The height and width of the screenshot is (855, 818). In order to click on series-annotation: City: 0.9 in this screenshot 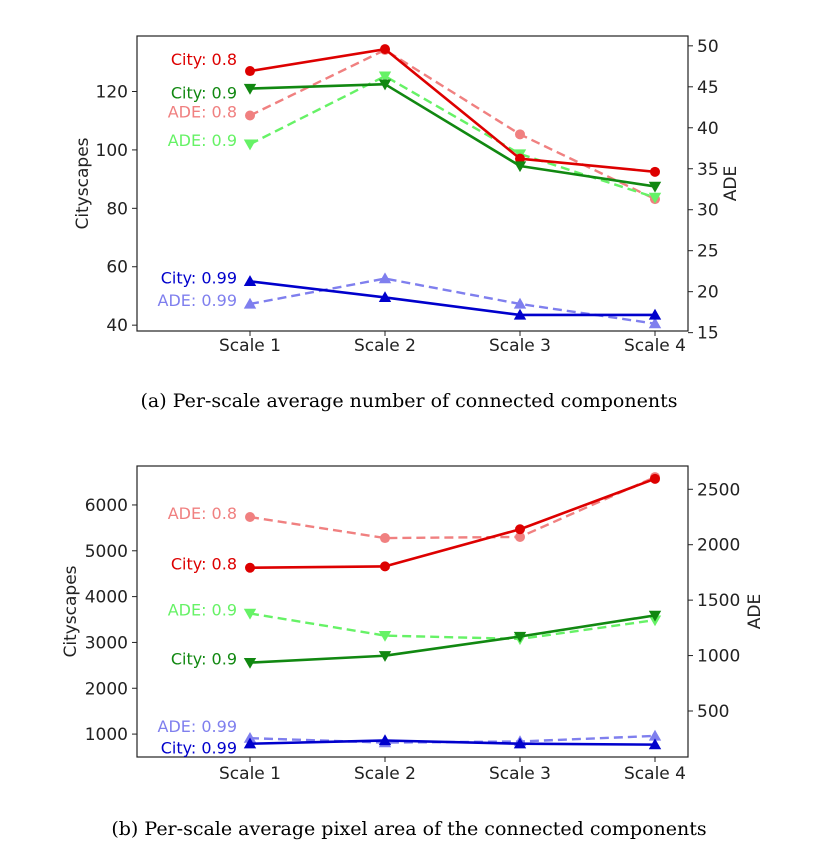, I will do `click(204, 659)`.